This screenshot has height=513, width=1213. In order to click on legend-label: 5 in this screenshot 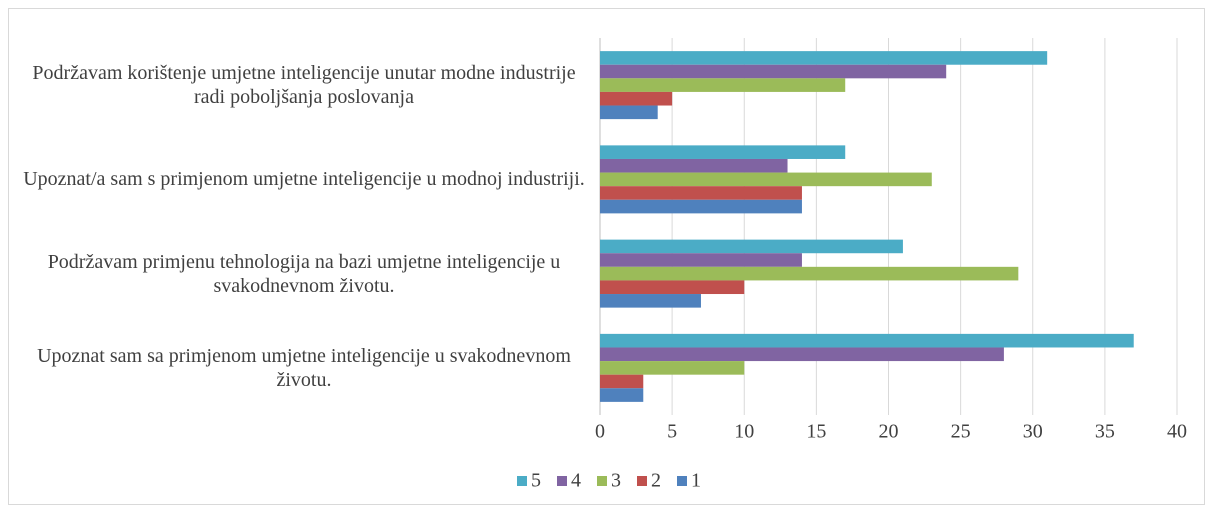, I will do `click(536, 481)`.